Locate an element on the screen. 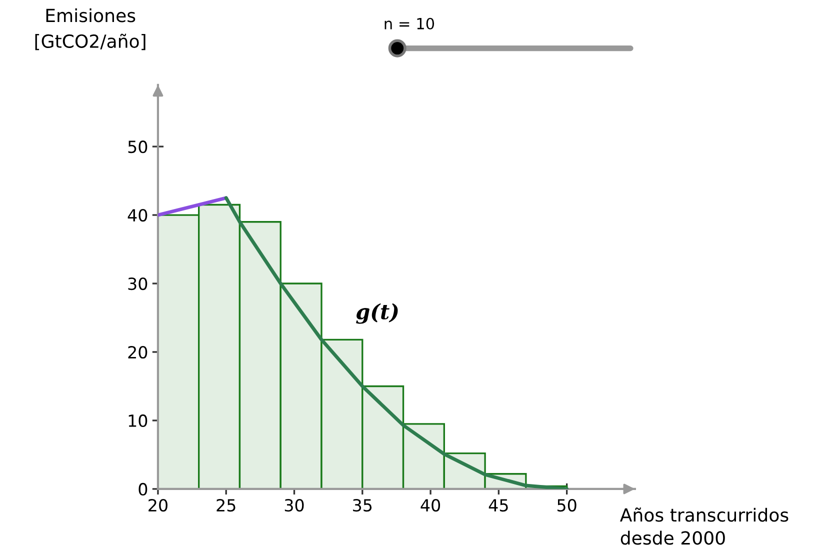  x-tick-label: 25 is located at coordinates (226, 505).